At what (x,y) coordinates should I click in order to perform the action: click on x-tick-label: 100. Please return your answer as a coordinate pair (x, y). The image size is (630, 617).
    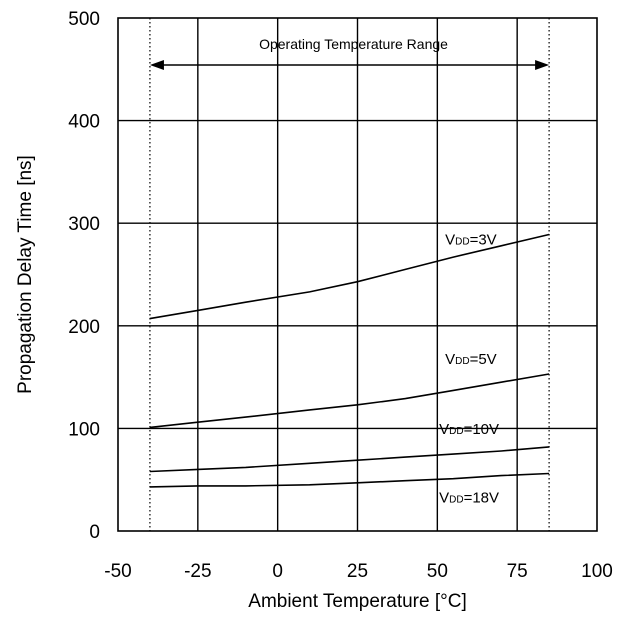
    Looking at the image, I should click on (597, 571).